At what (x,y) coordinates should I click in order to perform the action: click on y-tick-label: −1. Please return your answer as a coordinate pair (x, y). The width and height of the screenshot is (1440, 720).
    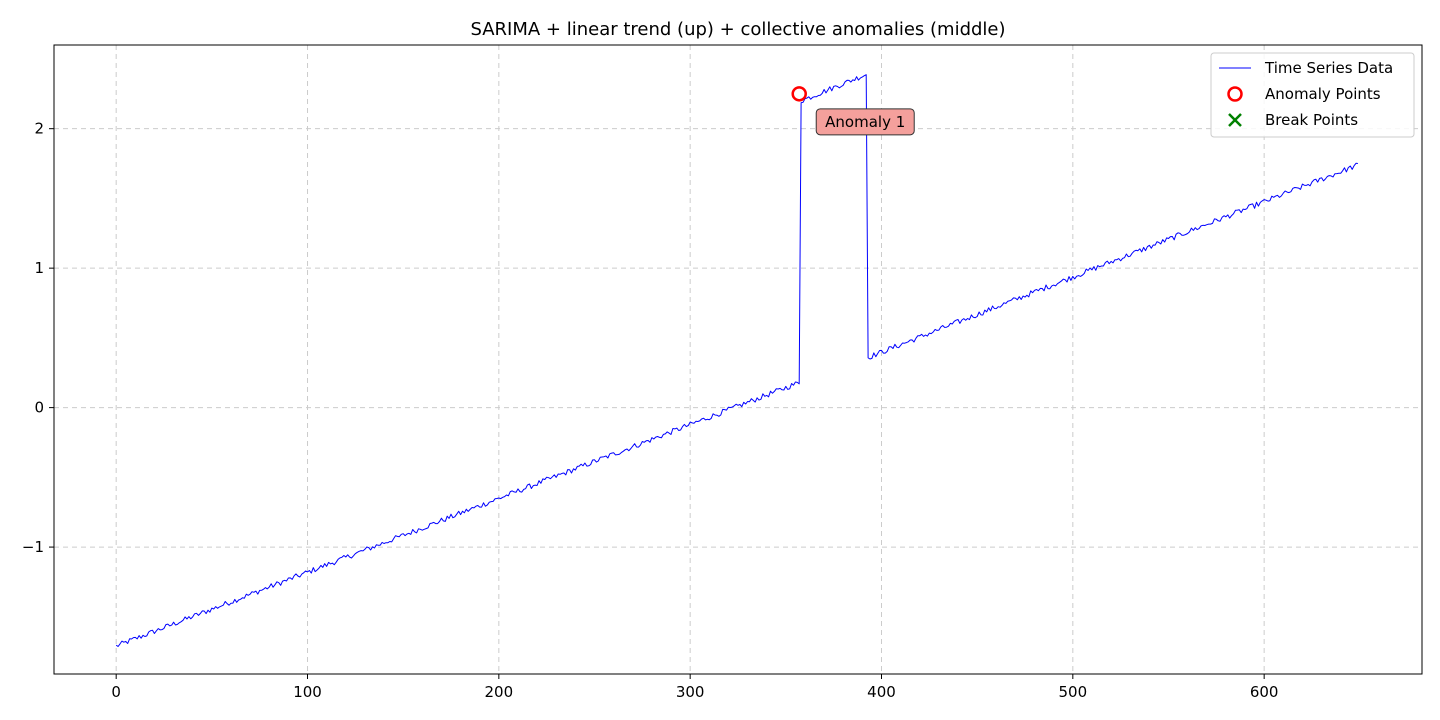
    Looking at the image, I should click on (33, 547).